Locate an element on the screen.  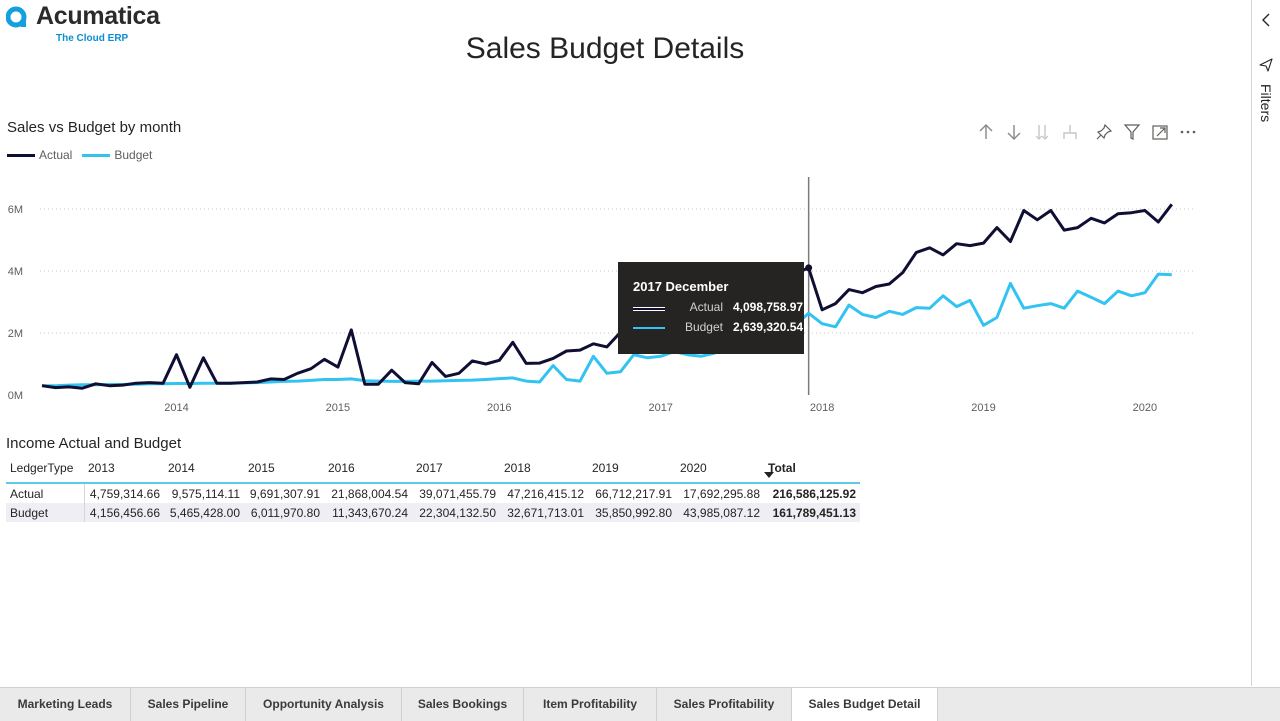
tab-item-profitability: Item Profitability is located at coordinates (590, 704).